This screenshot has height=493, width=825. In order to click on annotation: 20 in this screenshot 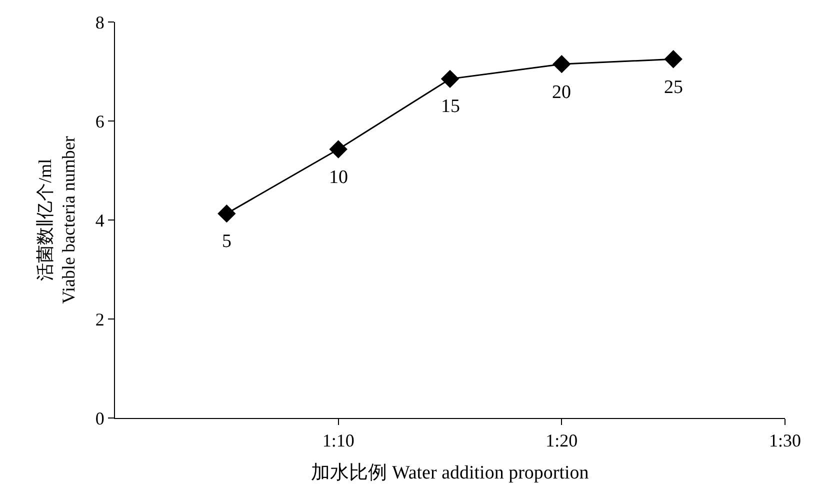, I will do `click(561, 92)`.